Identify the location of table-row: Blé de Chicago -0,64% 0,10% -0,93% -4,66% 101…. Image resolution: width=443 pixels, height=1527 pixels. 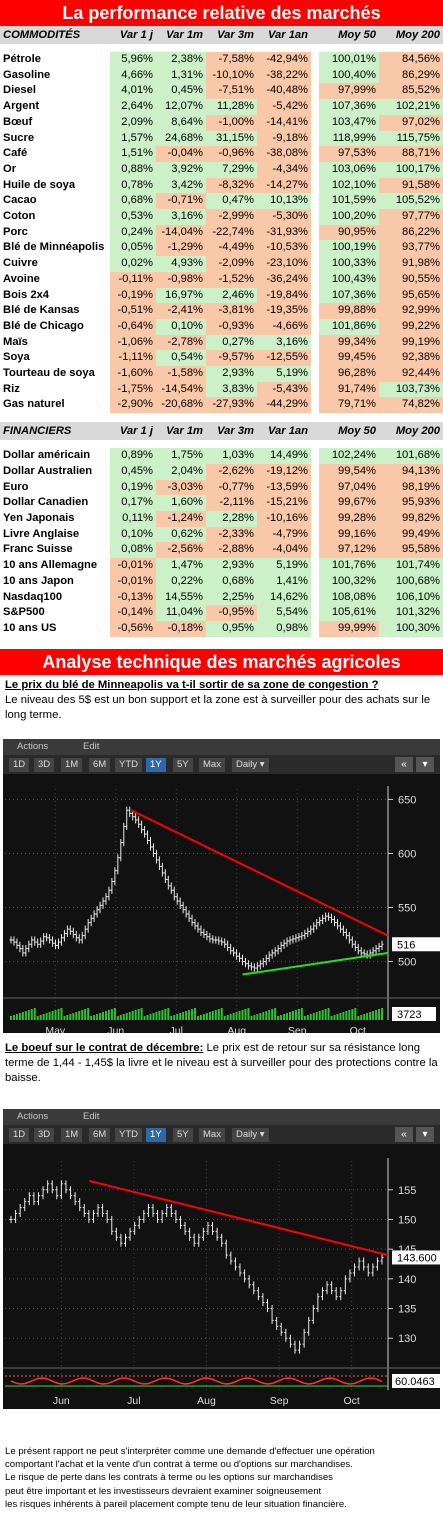
(221, 326).